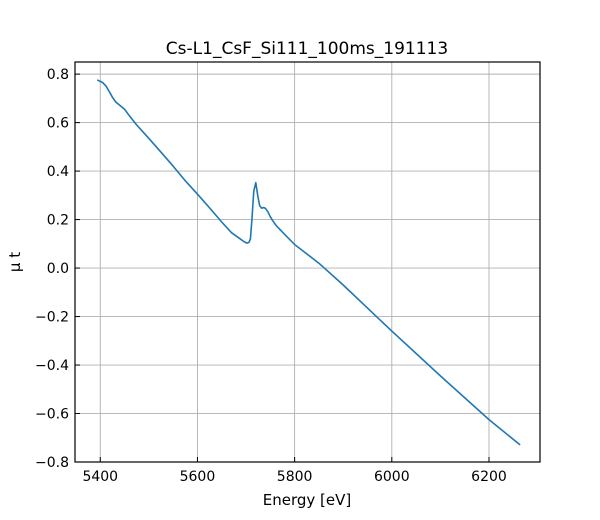 This screenshot has width=600, height=520. What do you see at coordinates (198, 477) in the screenshot?
I see `x-tick-label: 5600` at bounding box center [198, 477].